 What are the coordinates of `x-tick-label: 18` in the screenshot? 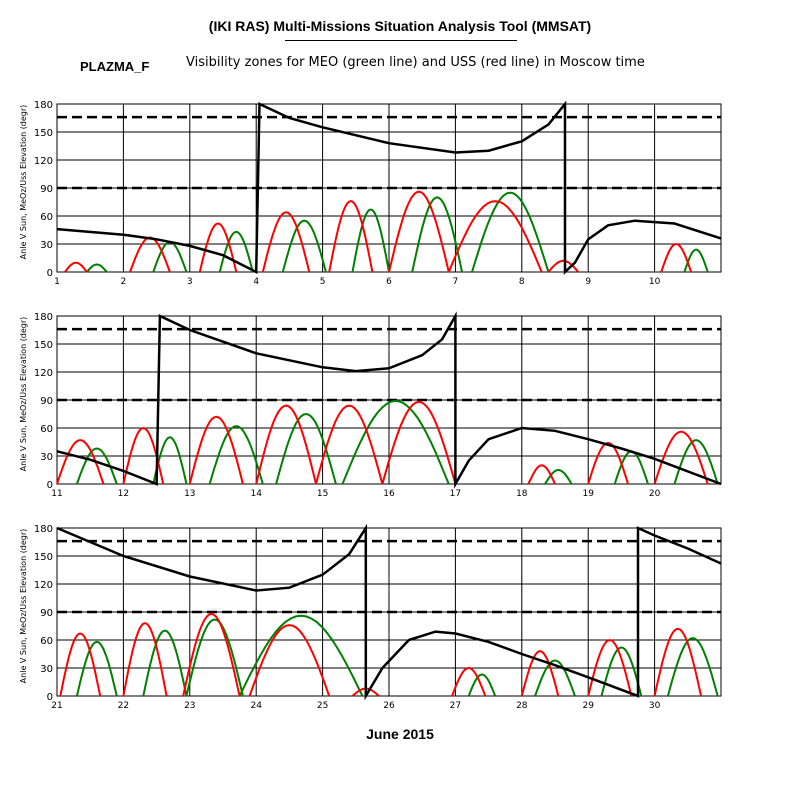 It's located at (522, 494).